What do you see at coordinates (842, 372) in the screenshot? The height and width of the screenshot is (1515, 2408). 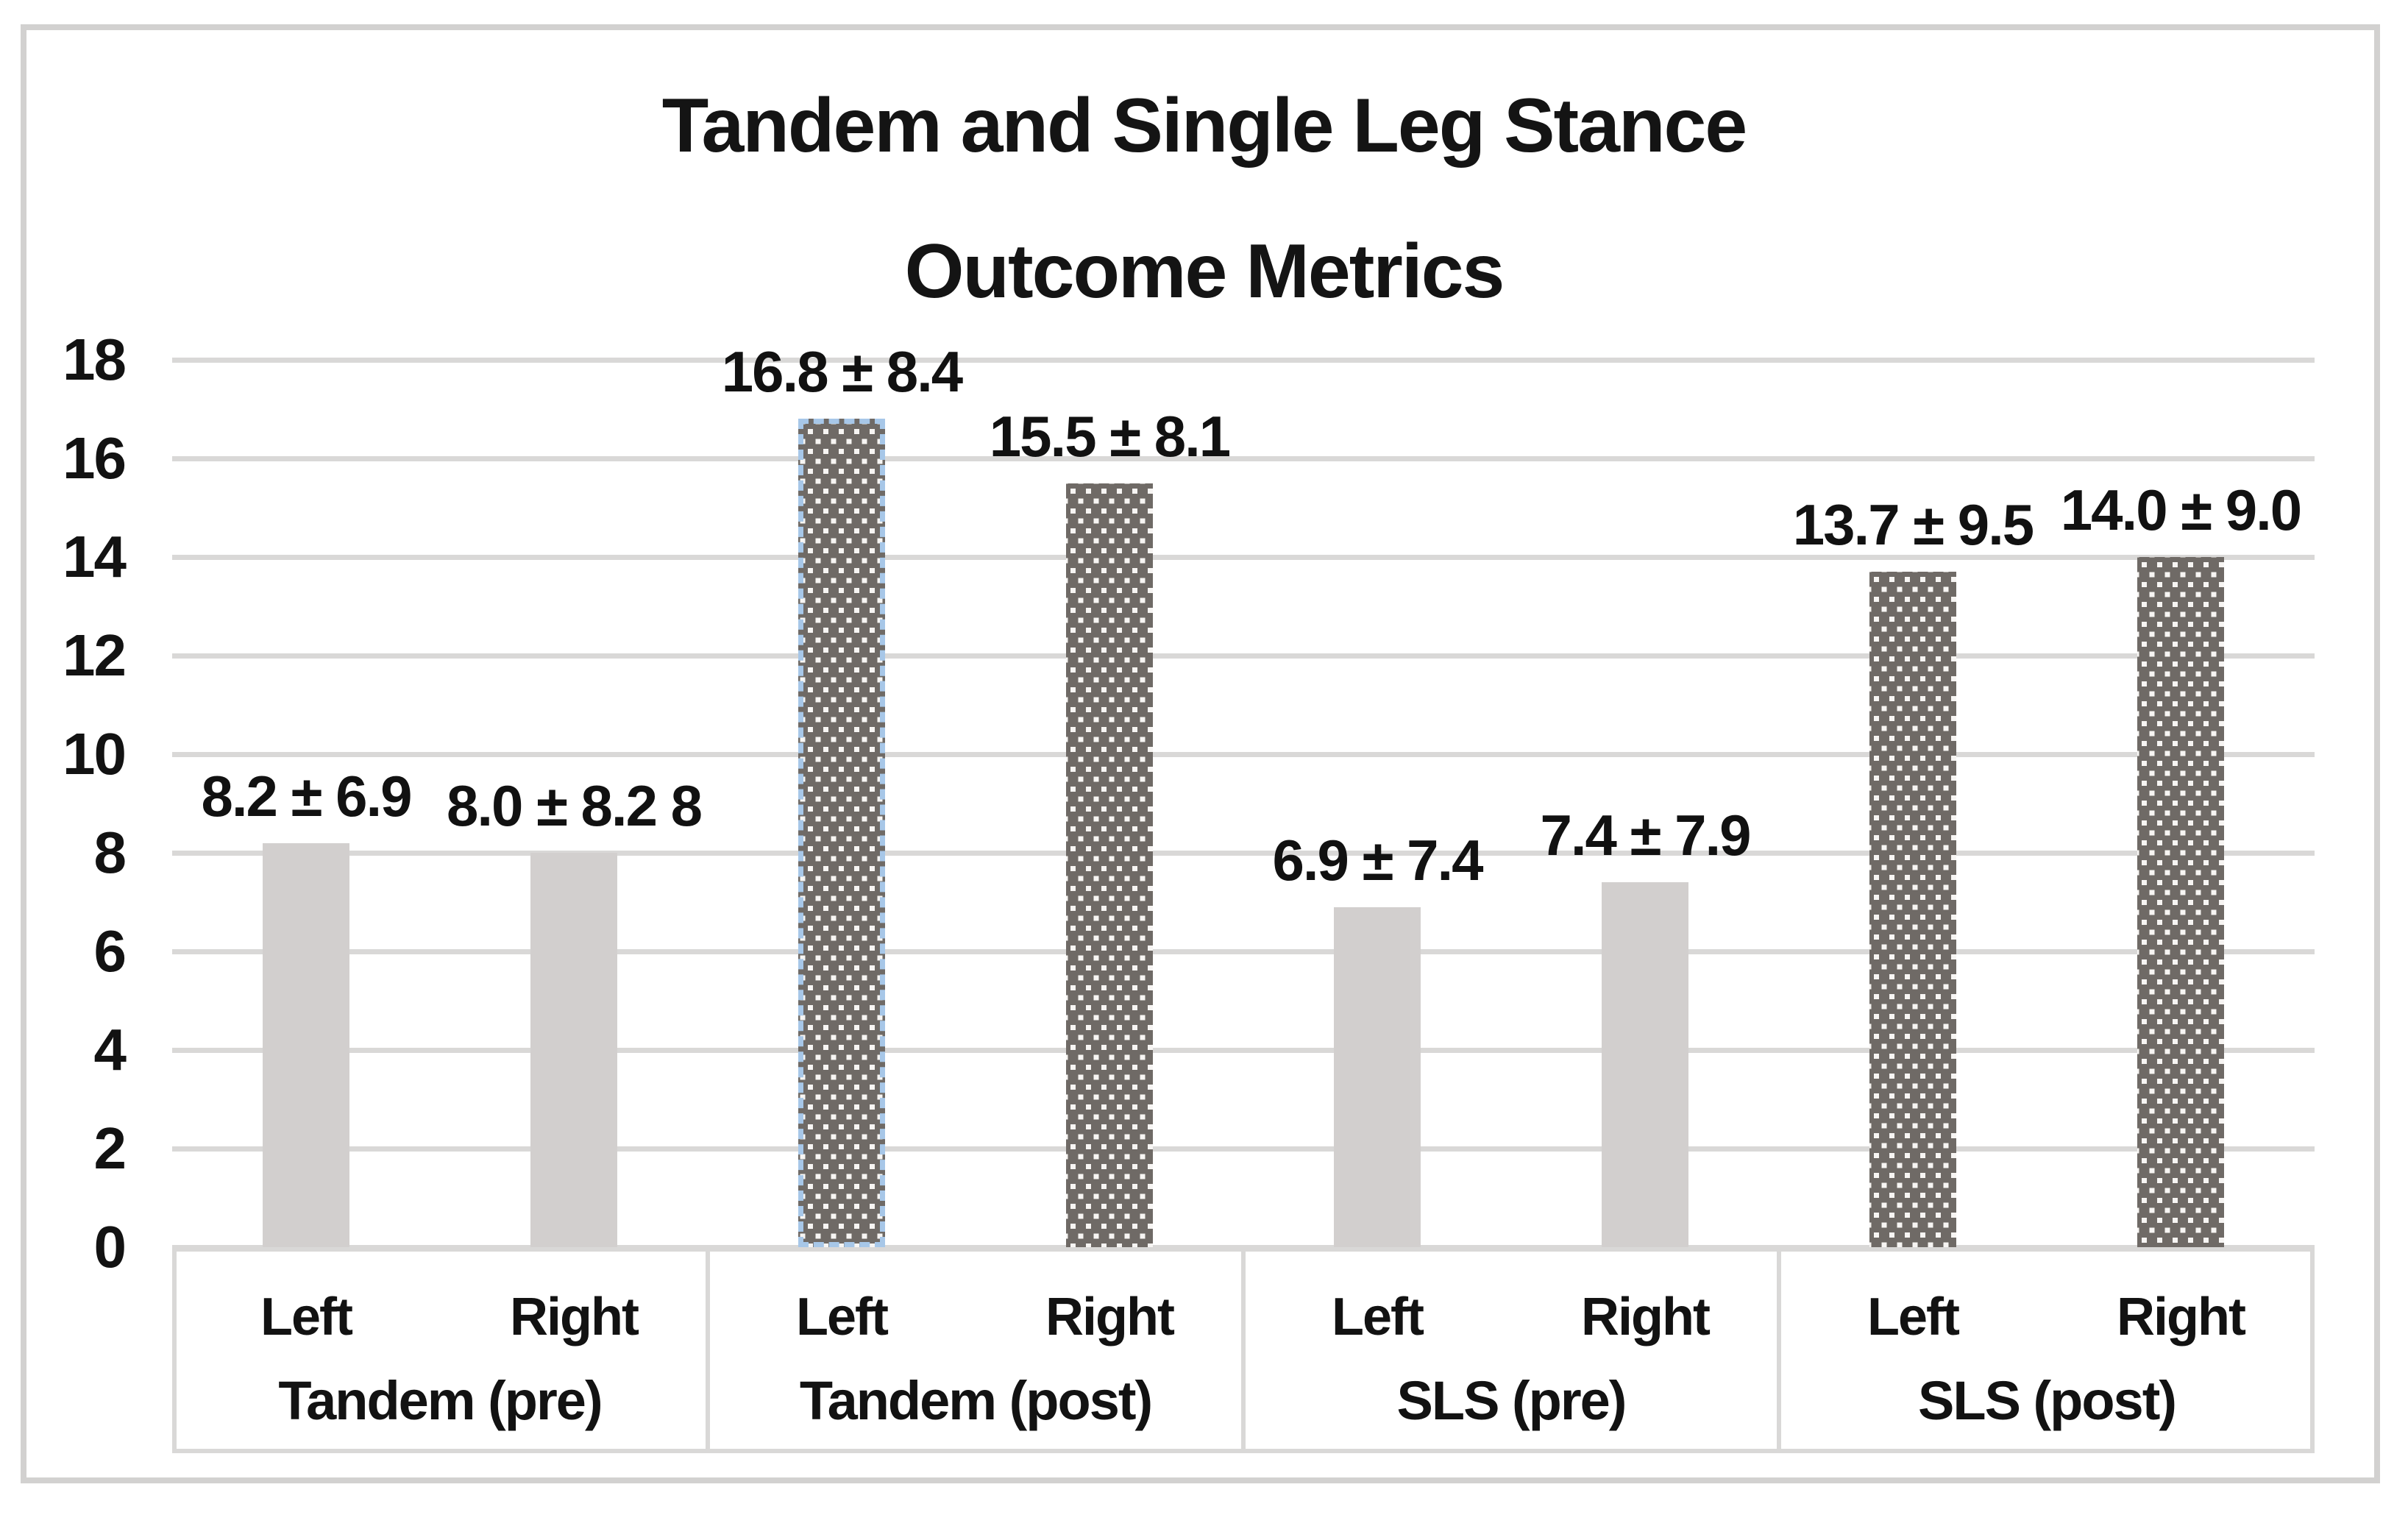 I see `value-label-tandem-post-left: 16.8 ± 8.4` at bounding box center [842, 372].